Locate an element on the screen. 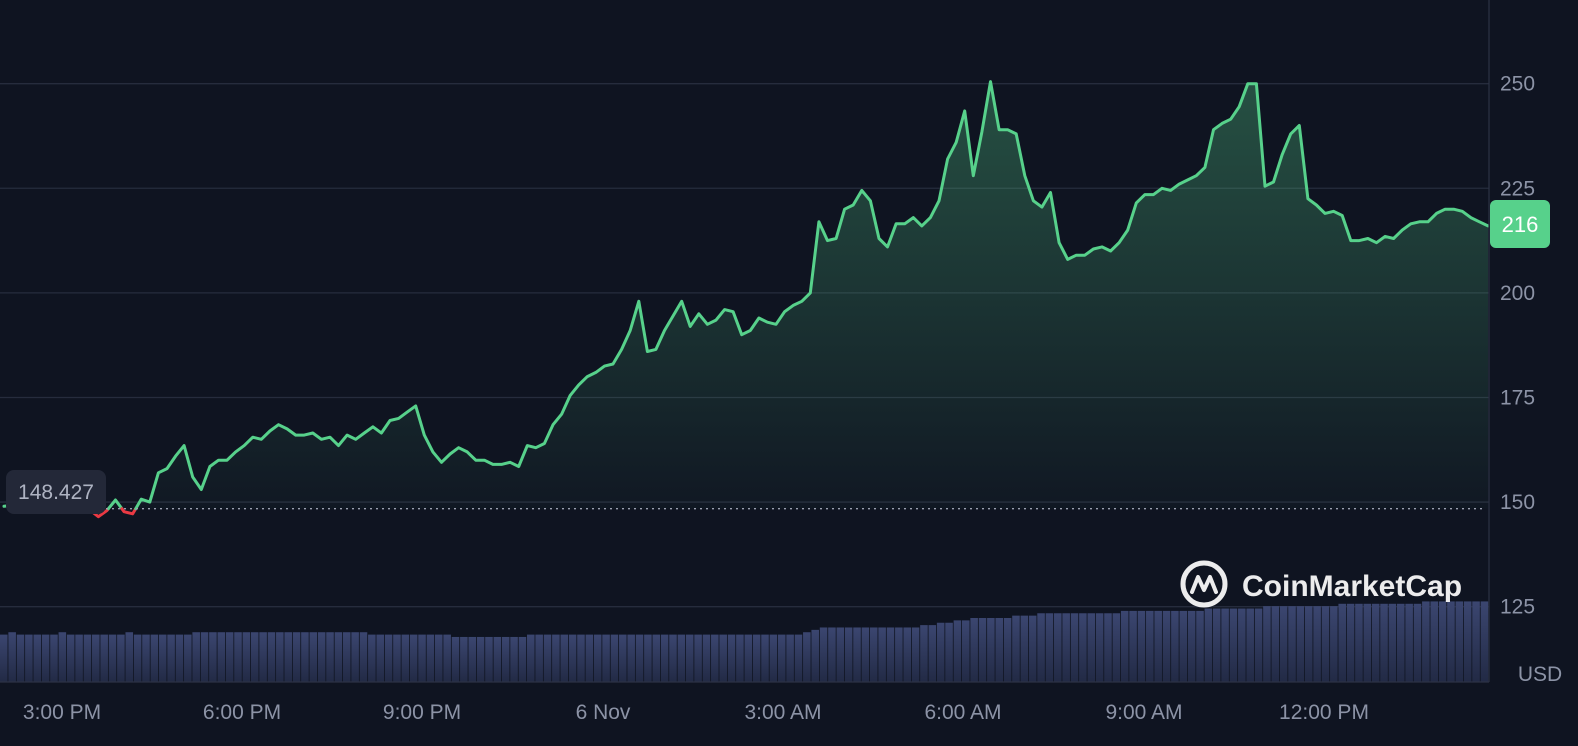  x-tick-label: 12:00 PM is located at coordinates (1324, 712).